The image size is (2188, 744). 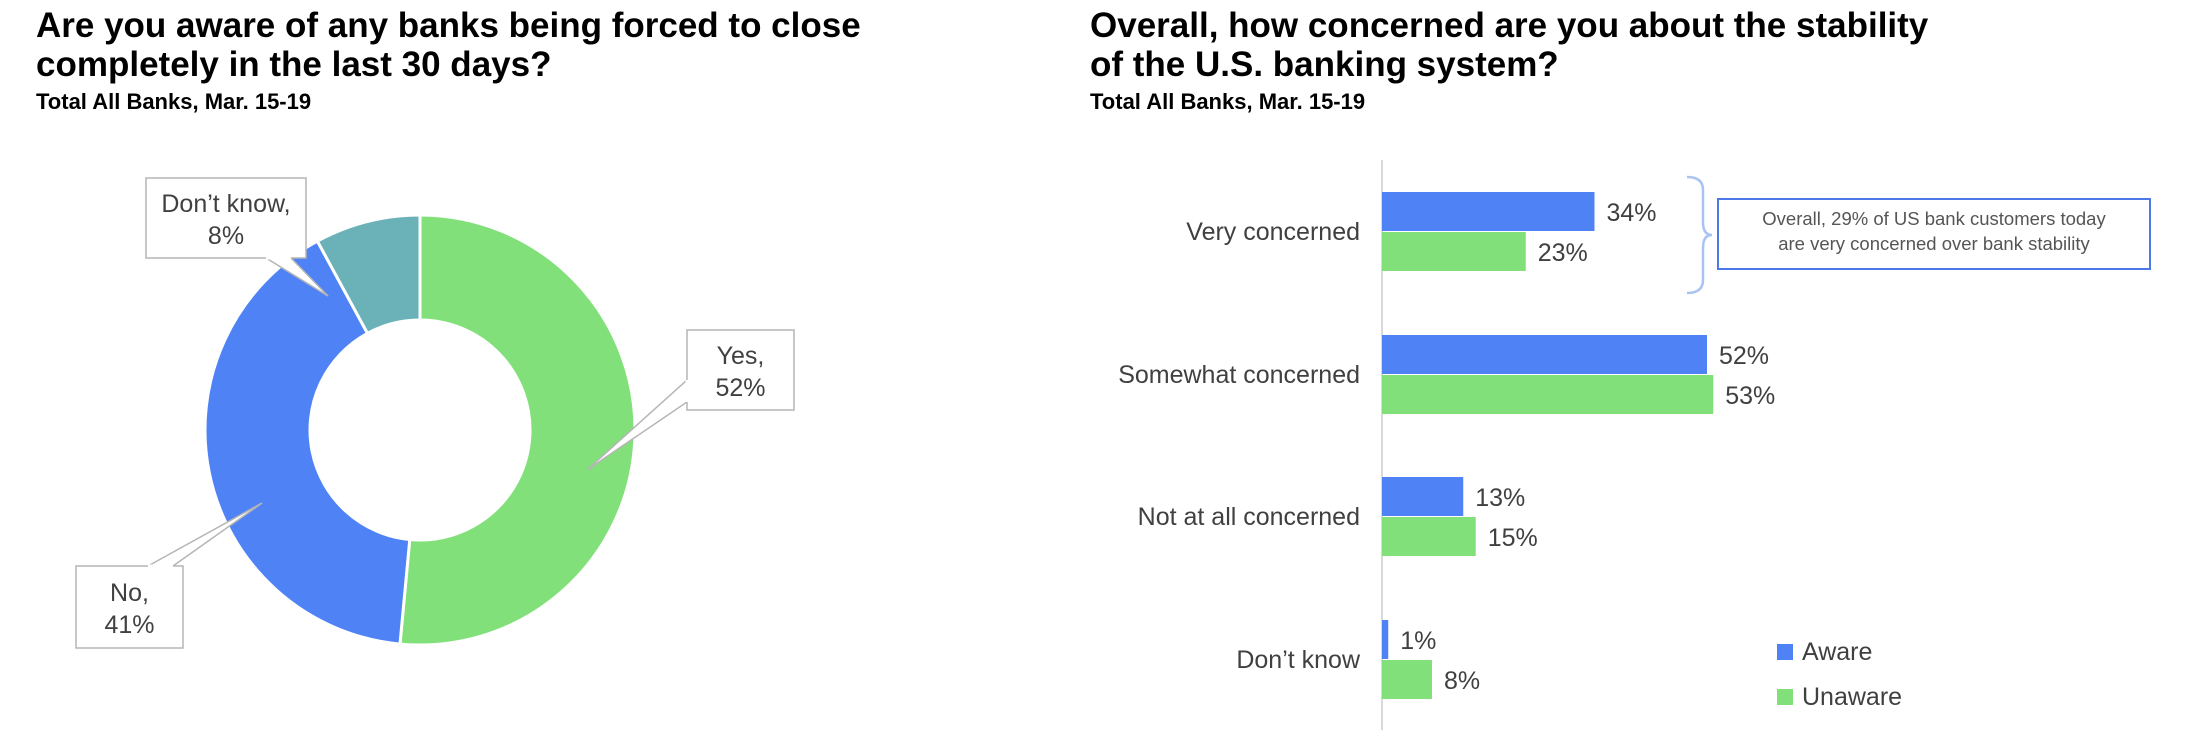 I want to click on data-label-aware-very-concerned: 34%, so click(x=1632, y=213).